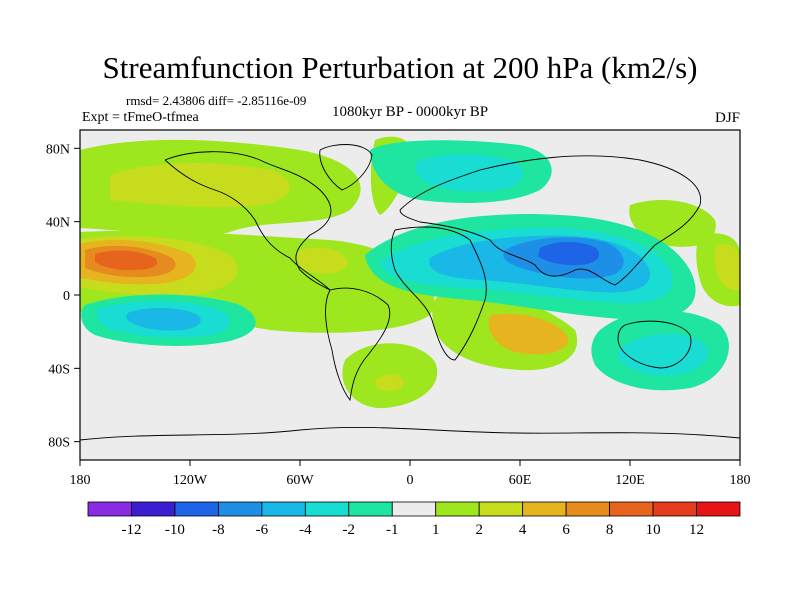  What do you see at coordinates (131, 530) in the screenshot?
I see `colorbar-label: -12` at bounding box center [131, 530].